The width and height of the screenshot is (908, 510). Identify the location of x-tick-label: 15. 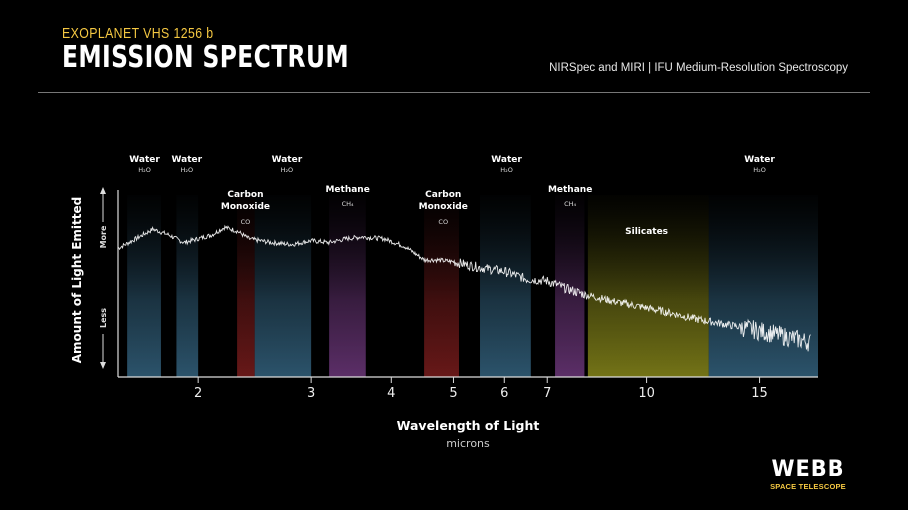
(759, 393).